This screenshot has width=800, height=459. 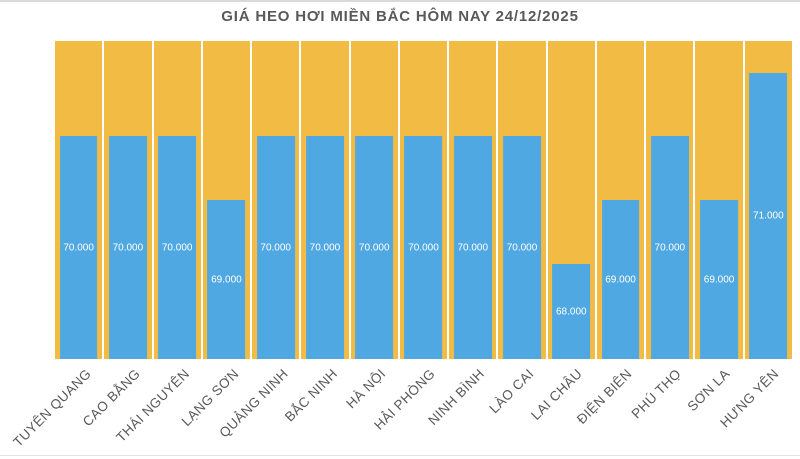 I want to click on bar-value-label: 71.000, so click(x=768, y=216).